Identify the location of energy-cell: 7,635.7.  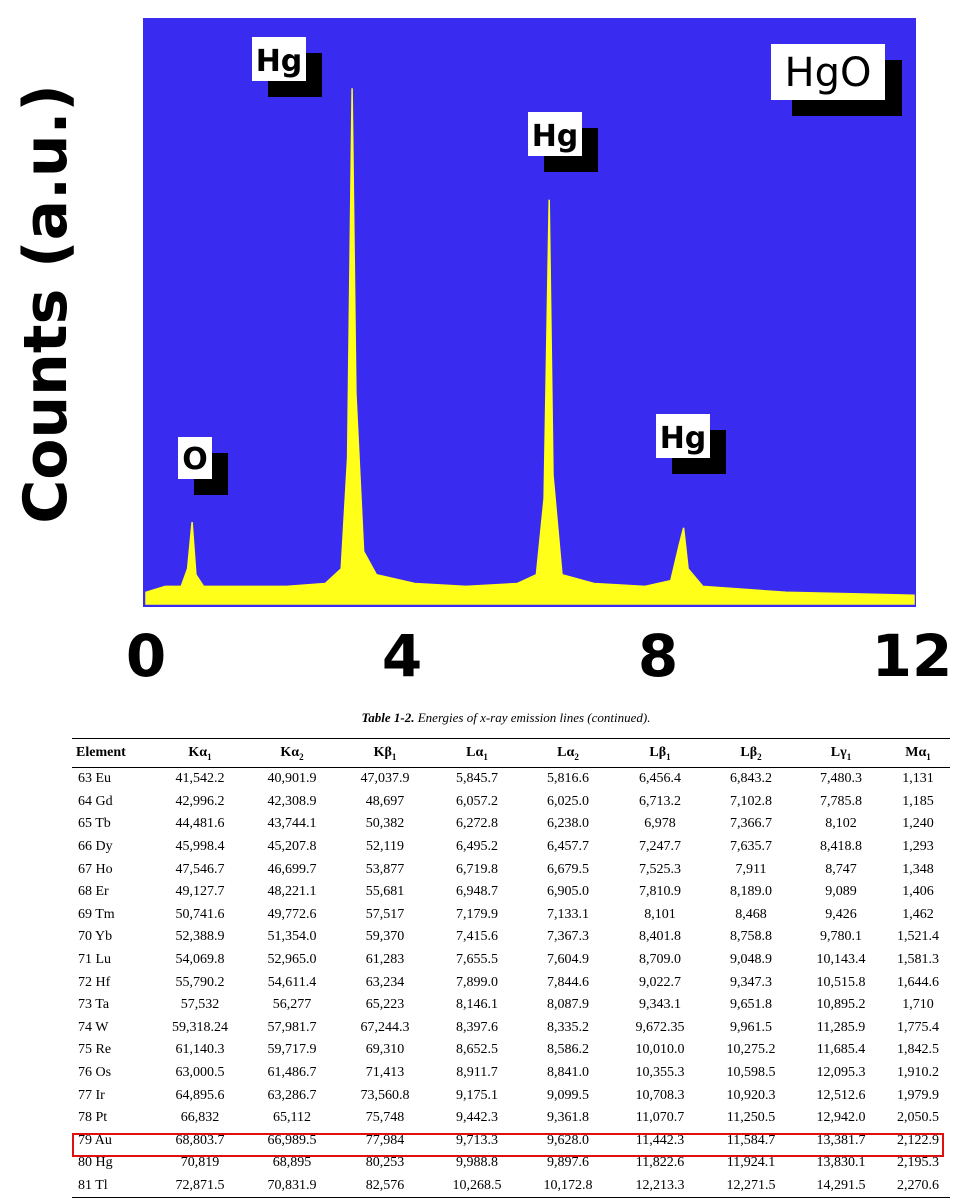
(751, 847).